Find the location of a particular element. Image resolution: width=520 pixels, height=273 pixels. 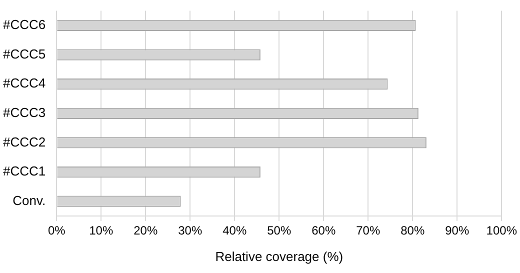

x-tick-label: 40% is located at coordinates (234, 231).